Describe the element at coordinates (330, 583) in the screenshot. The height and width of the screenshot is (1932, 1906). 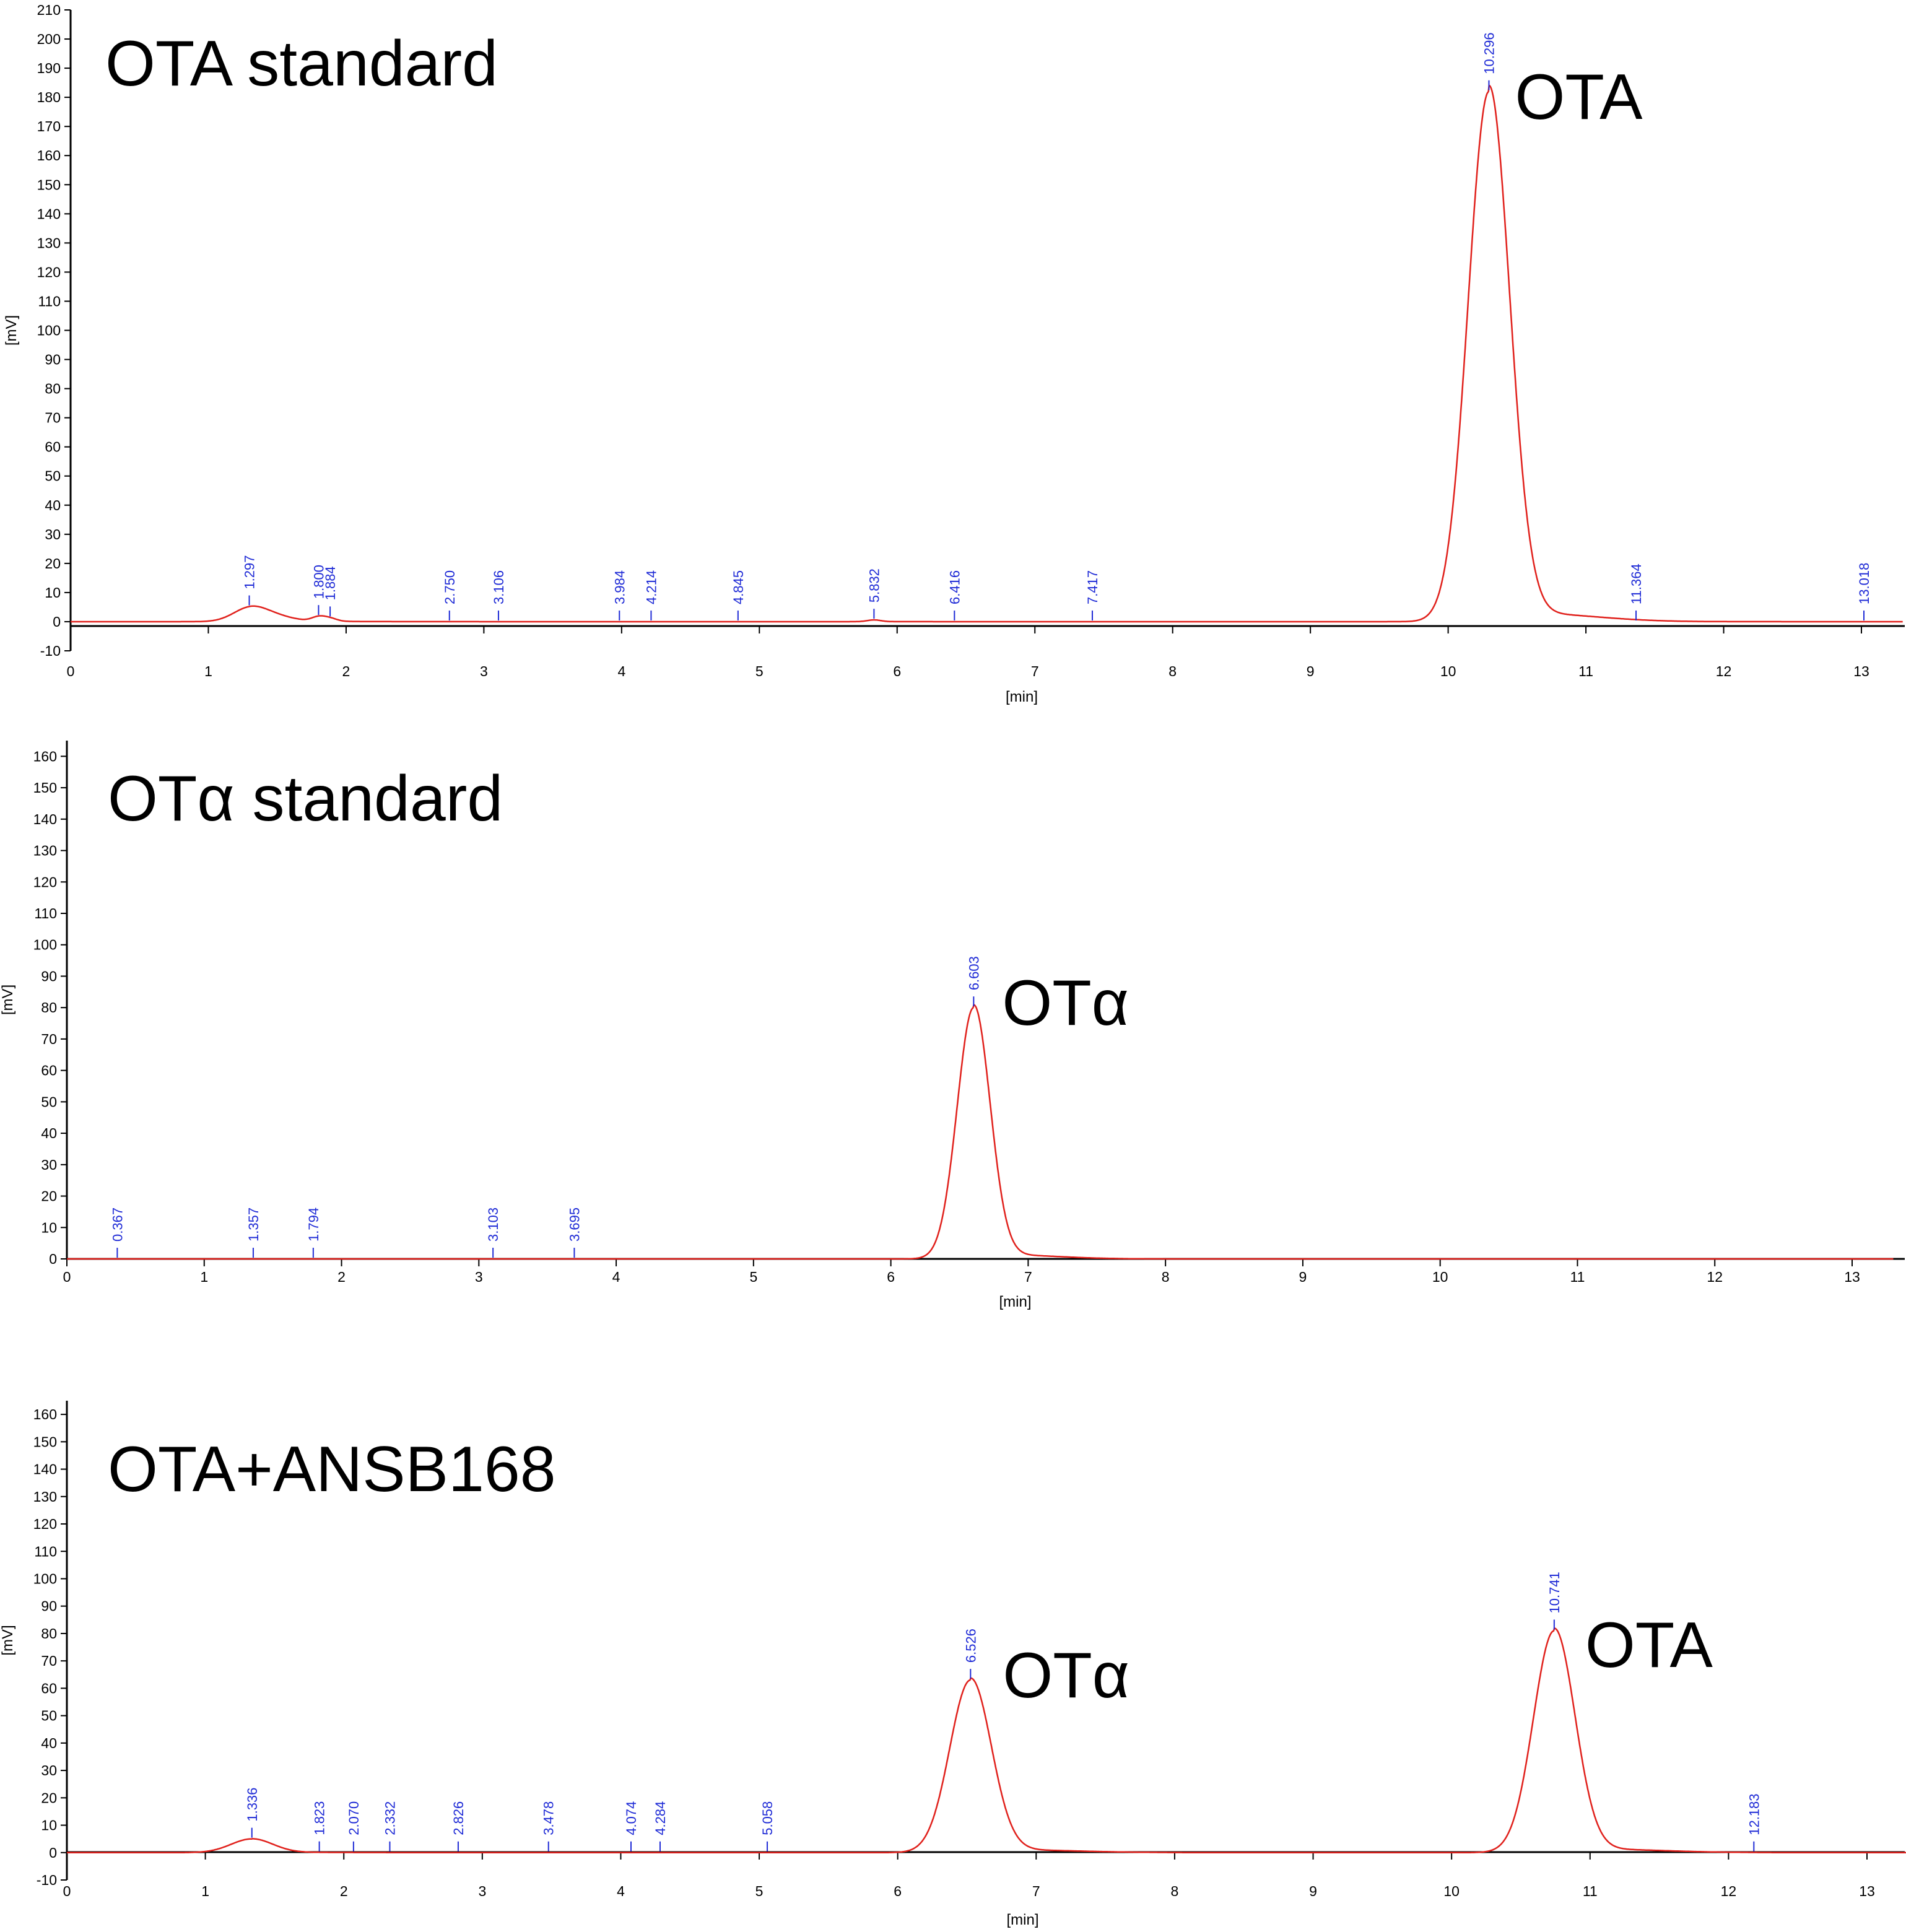
I see `peak-marker-label: 1.884` at that location.